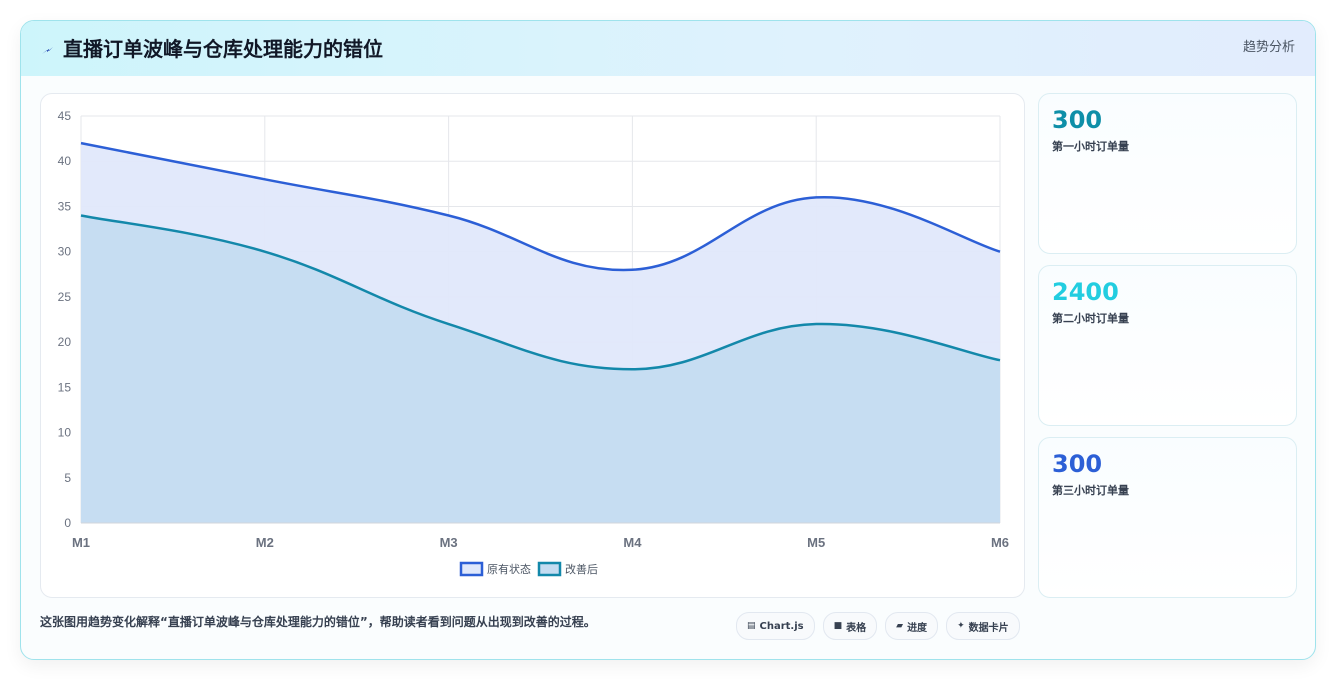  Describe the element at coordinates (67, 478) in the screenshot. I see `y-tick-label: 5` at that location.